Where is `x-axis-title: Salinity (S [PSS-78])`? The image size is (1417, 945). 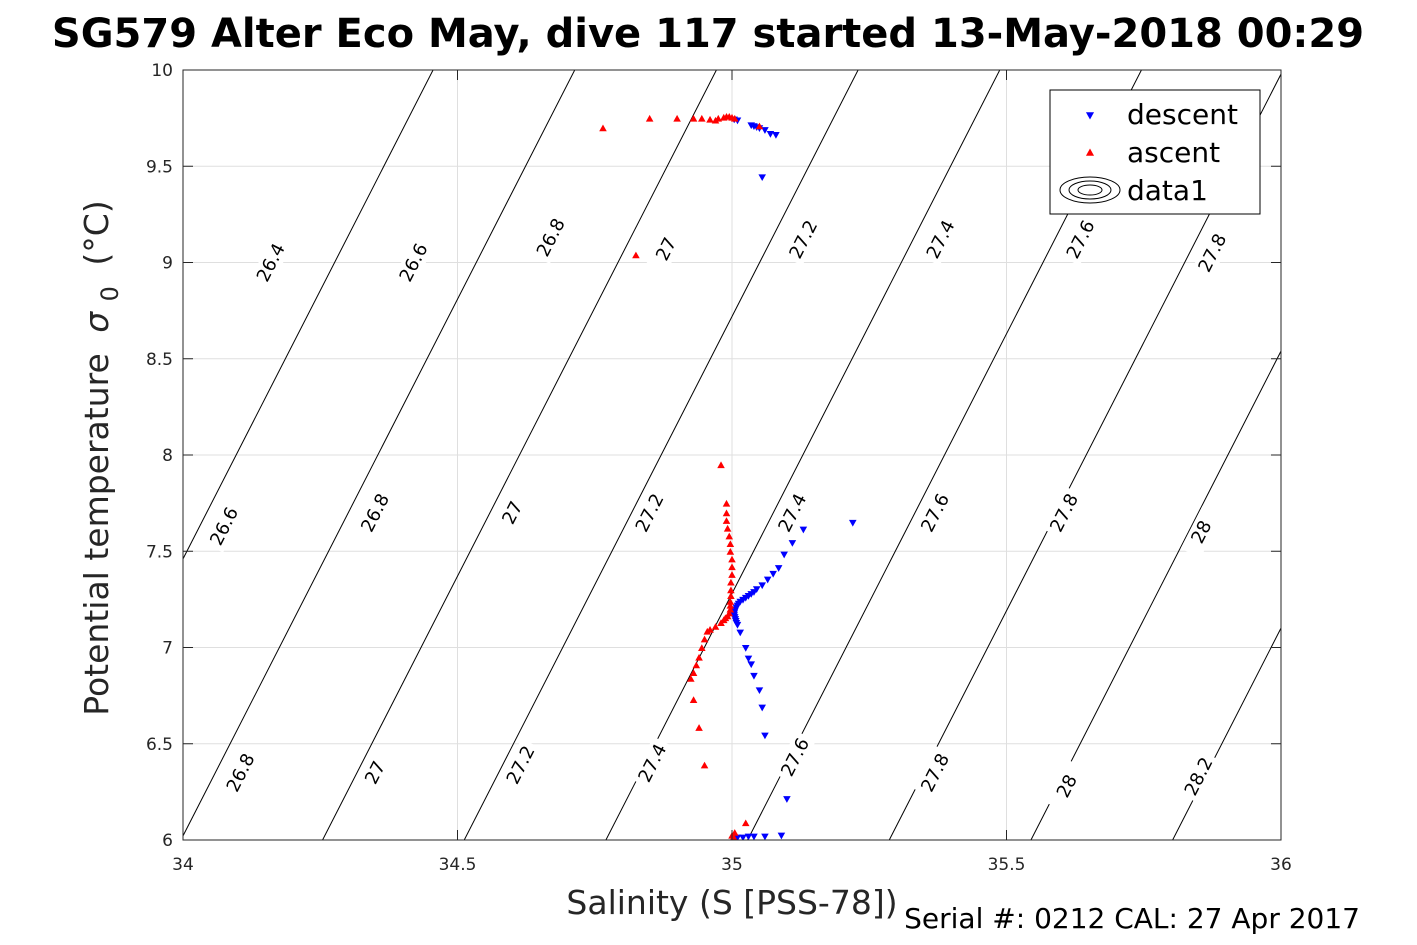
x-axis-title: Salinity (S [PSS-78]) is located at coordinates (731, 902).